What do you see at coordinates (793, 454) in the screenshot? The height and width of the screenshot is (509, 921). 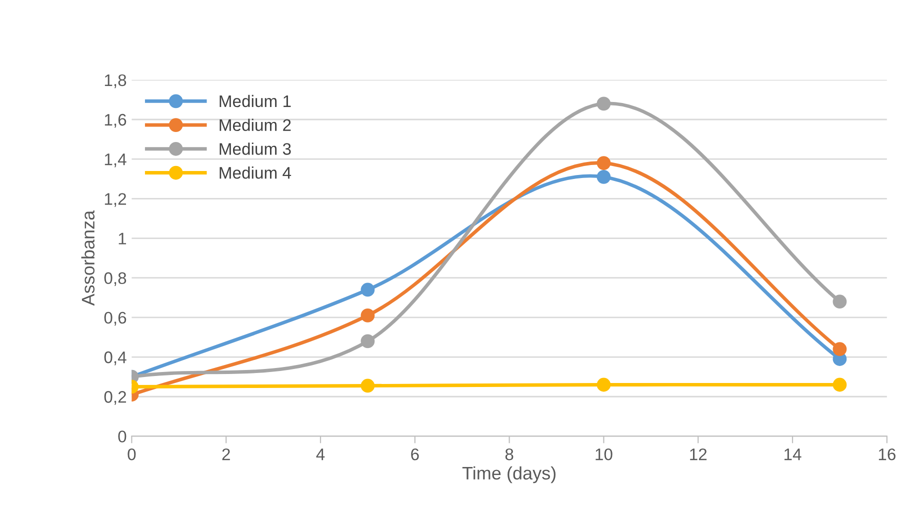 I see `x-tick-label: 14` at bounding box center [793, 454].